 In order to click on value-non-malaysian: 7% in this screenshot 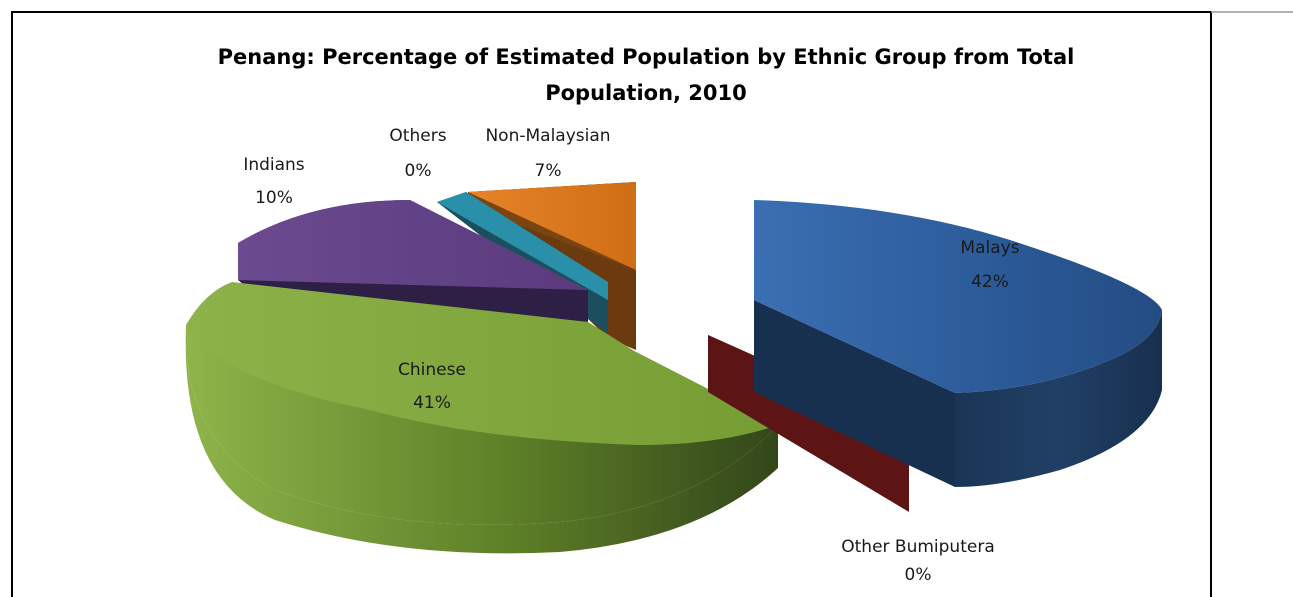, I will do `click(548, 171)`.